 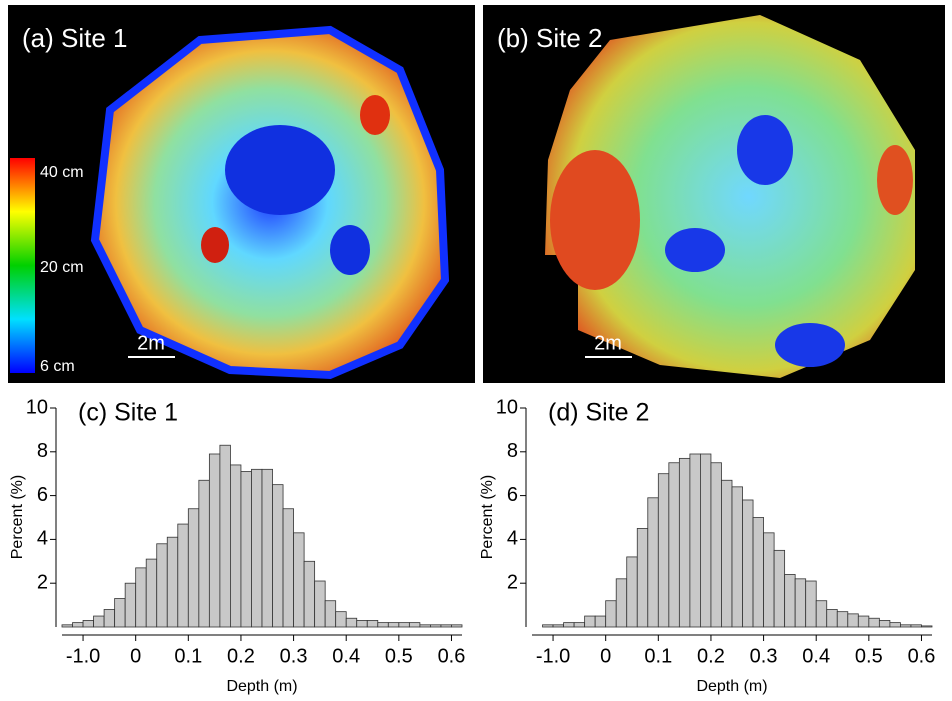 I want to click on colorbar, so click(x=22, y=265).